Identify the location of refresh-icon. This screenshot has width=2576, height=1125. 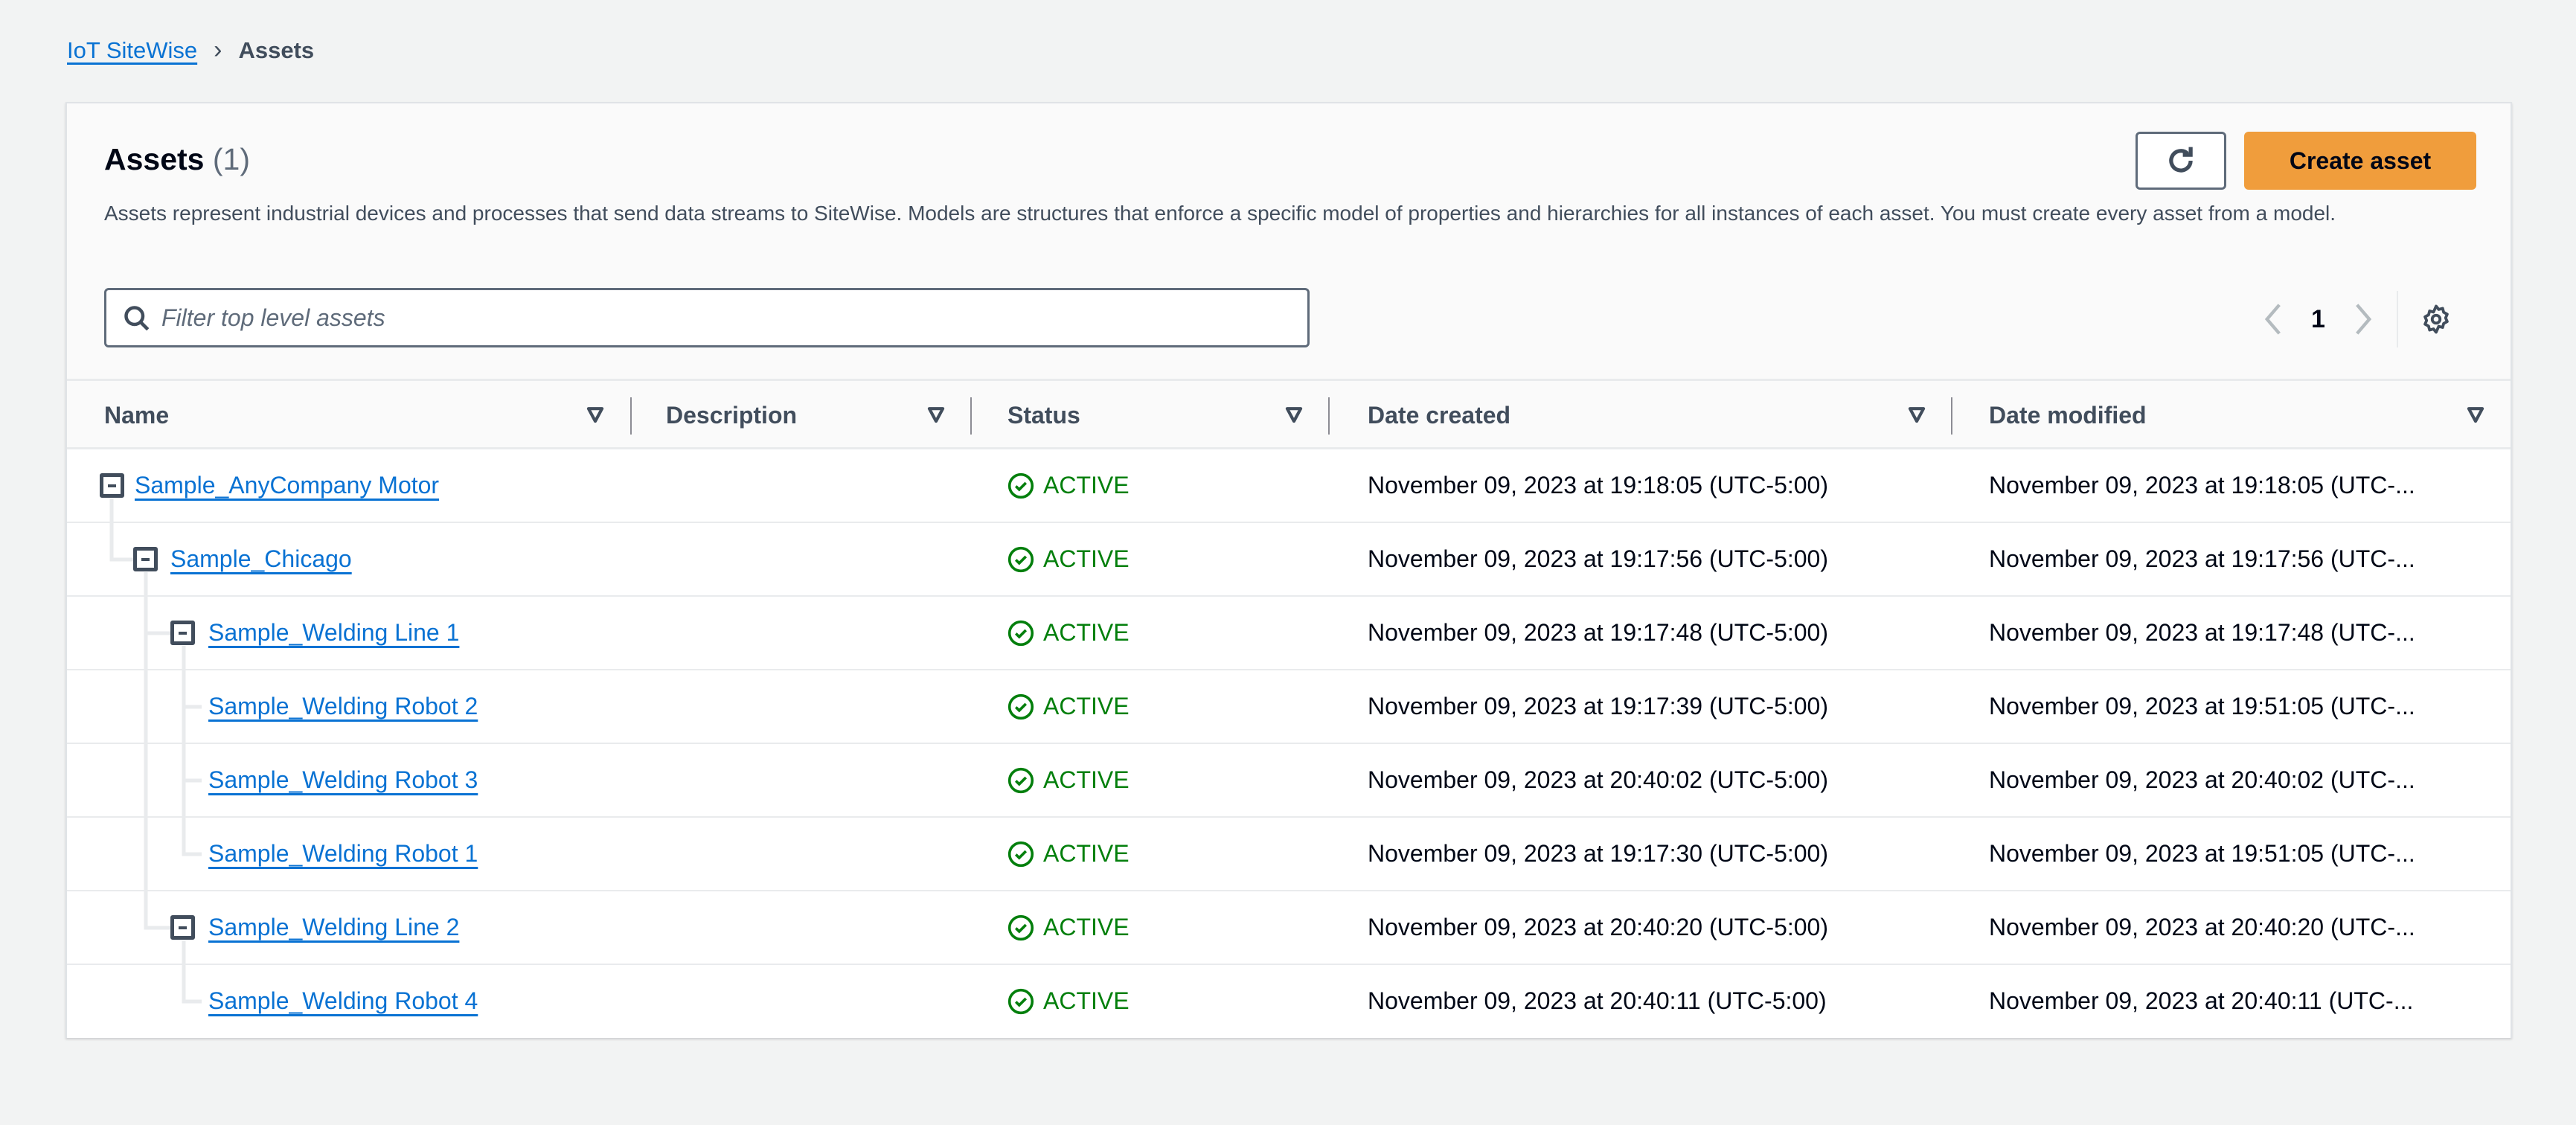
(2181, 160).